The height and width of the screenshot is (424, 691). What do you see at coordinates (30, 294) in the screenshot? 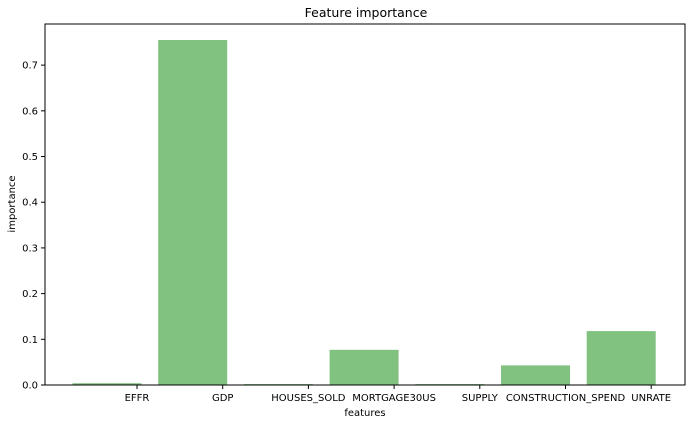
I see `y-tick-label: 0.2` at bounding box center [30, 294].